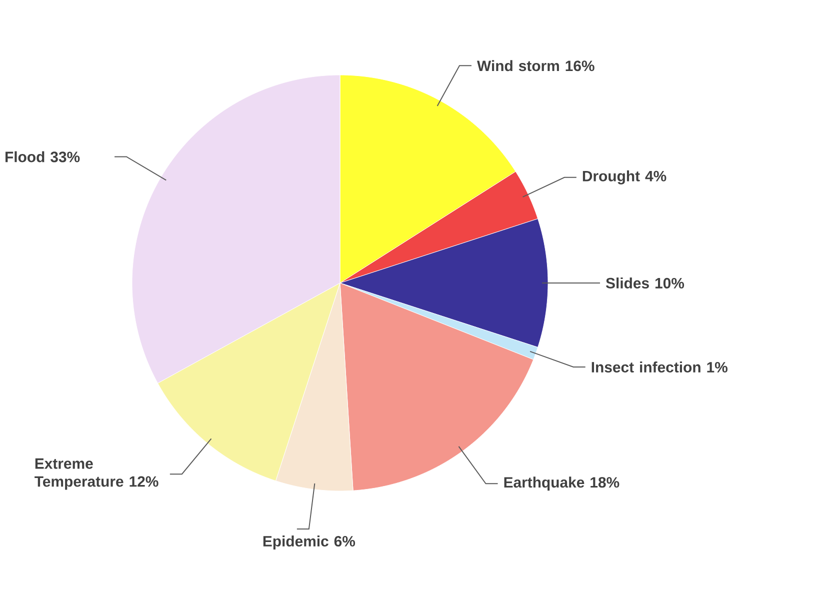 The height and width of the screenshot is (595, 835). I want to click on data-label: 1%, so click(717, 367).